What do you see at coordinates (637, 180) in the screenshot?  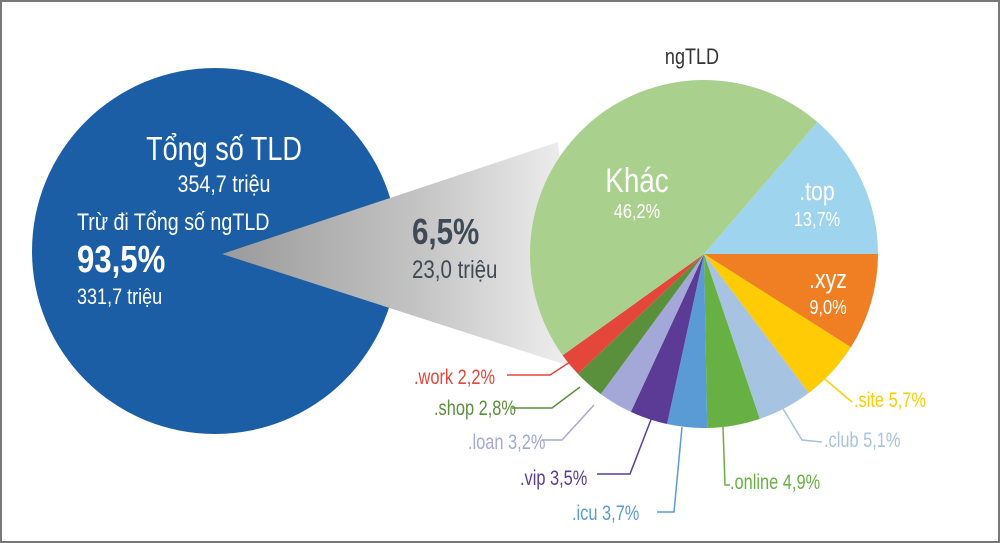 I see `label-Khác: Khác` at bounding box center [637, 180].